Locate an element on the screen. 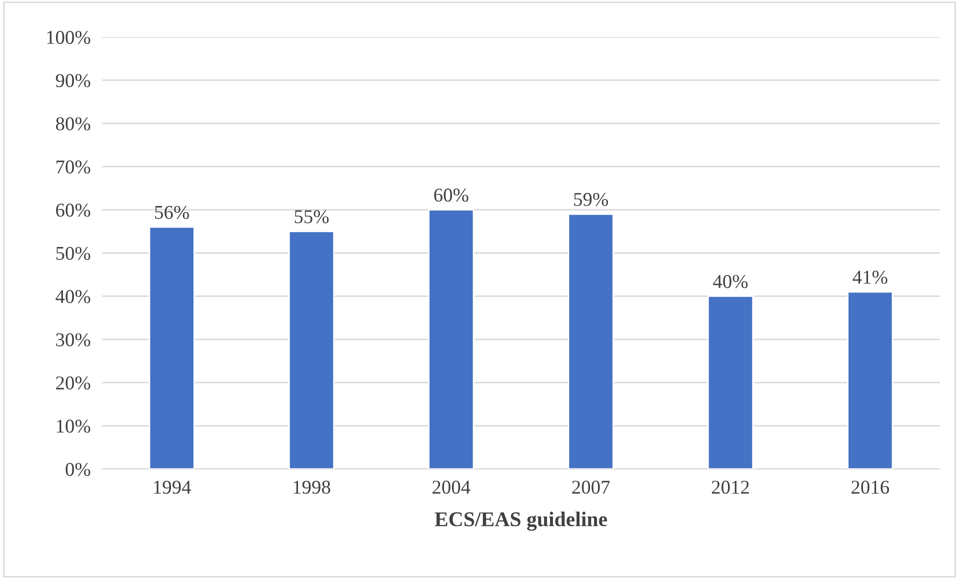  data-label: 56% is located at coordinates (172, 213).